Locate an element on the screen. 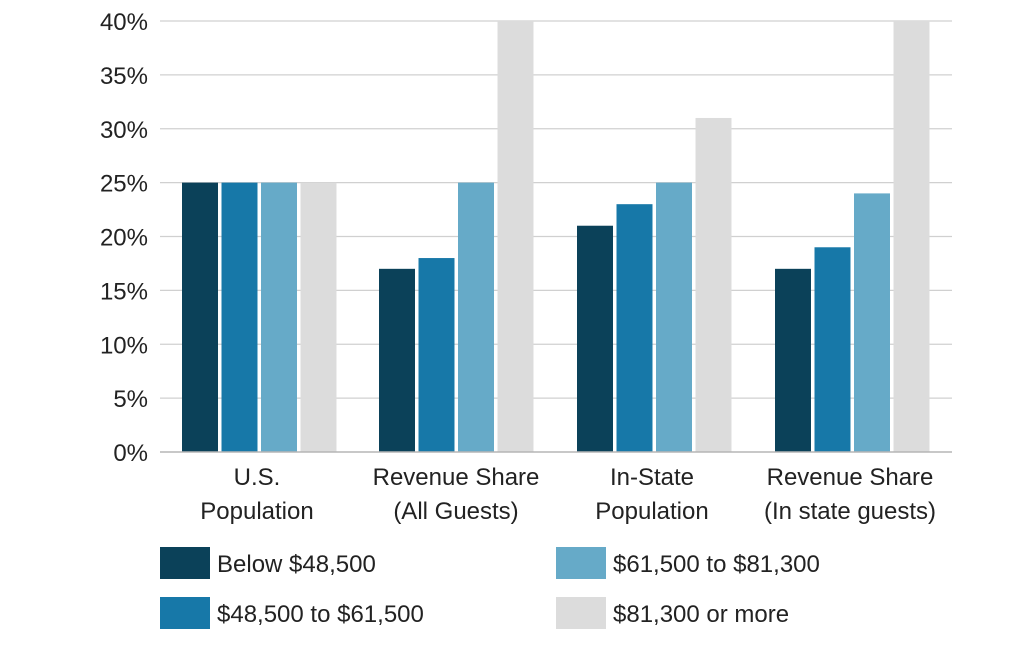  y-axis-ticks: 0% 5% 10% 15% 20% 25% 30% 35% 40% is located at coordinates (124, 238).